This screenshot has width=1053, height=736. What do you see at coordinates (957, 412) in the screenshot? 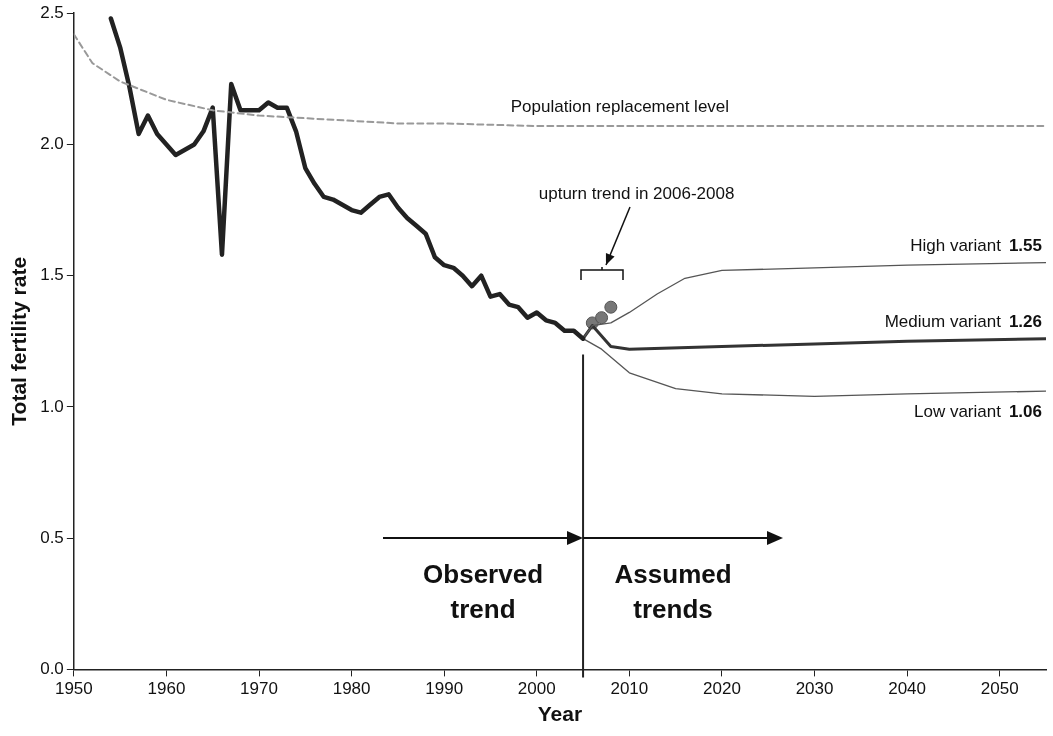
I see `series-label: Low variant` at bounding box center [957, 412].